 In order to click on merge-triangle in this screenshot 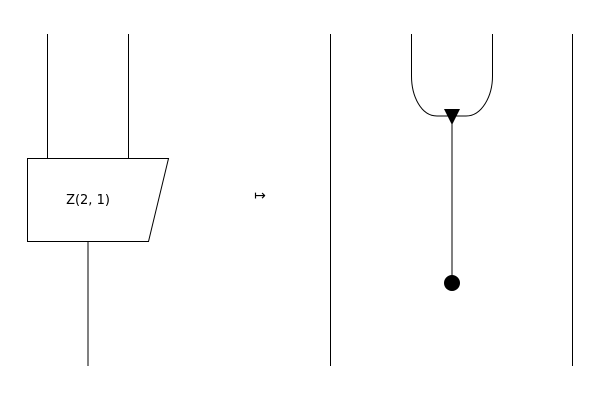, I will do `click(452, 117)`.